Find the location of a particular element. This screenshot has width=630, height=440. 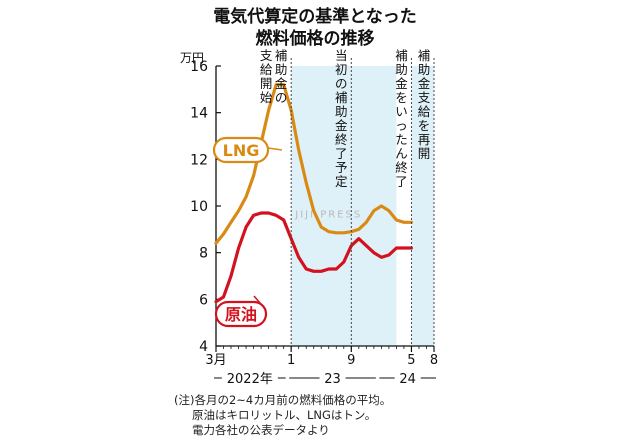

x-tick-label: 9 is located at coordinates (351, 360).